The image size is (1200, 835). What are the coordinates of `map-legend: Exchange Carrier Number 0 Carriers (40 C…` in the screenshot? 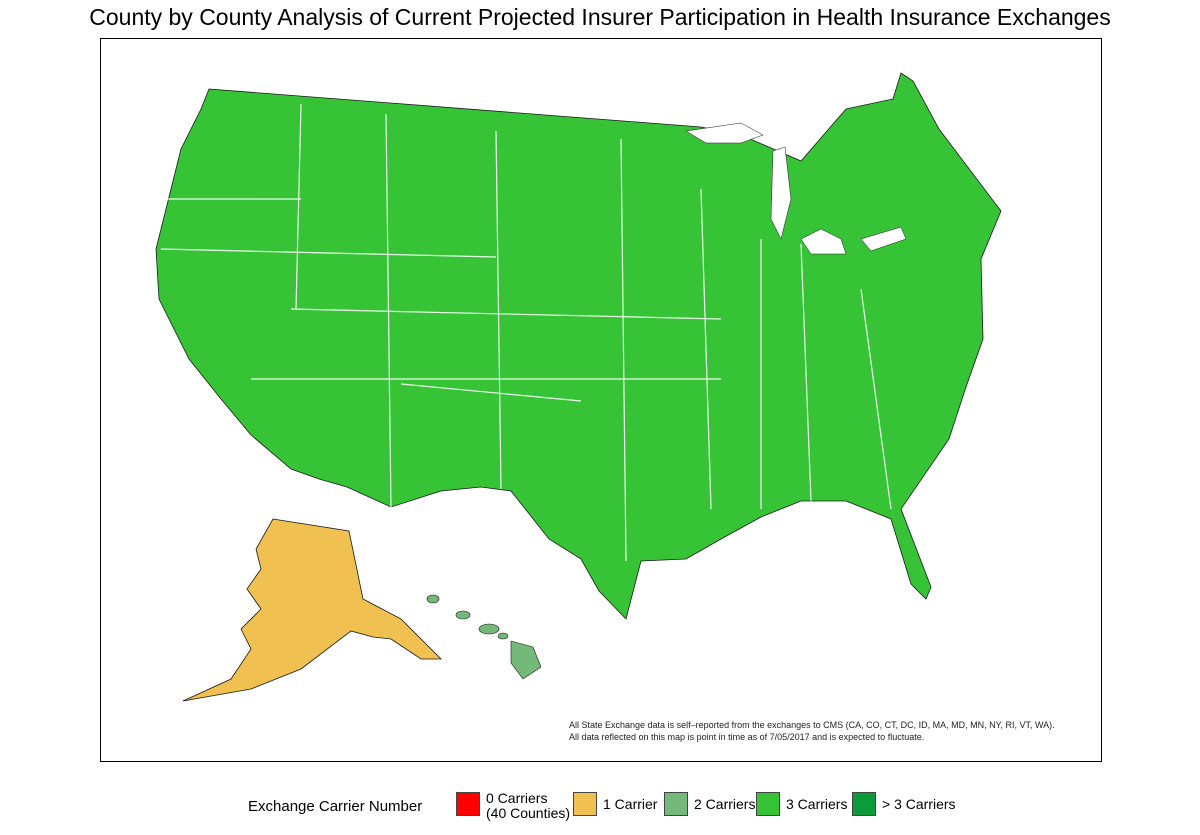 It's located at (600, 804).